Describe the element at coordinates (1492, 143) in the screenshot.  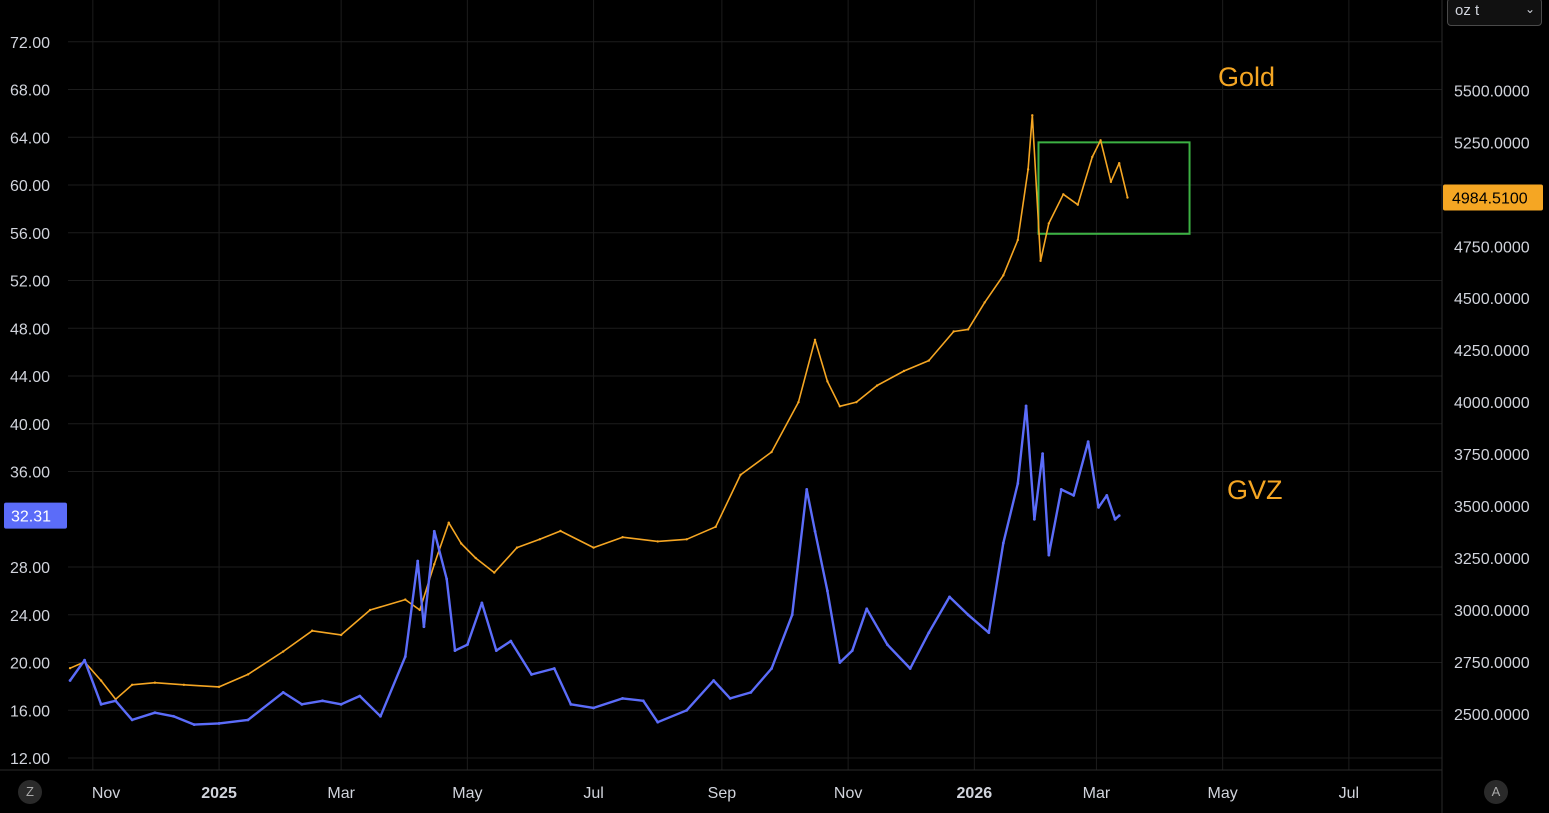
I see `right-tick-label: 5250.0000` at that location.